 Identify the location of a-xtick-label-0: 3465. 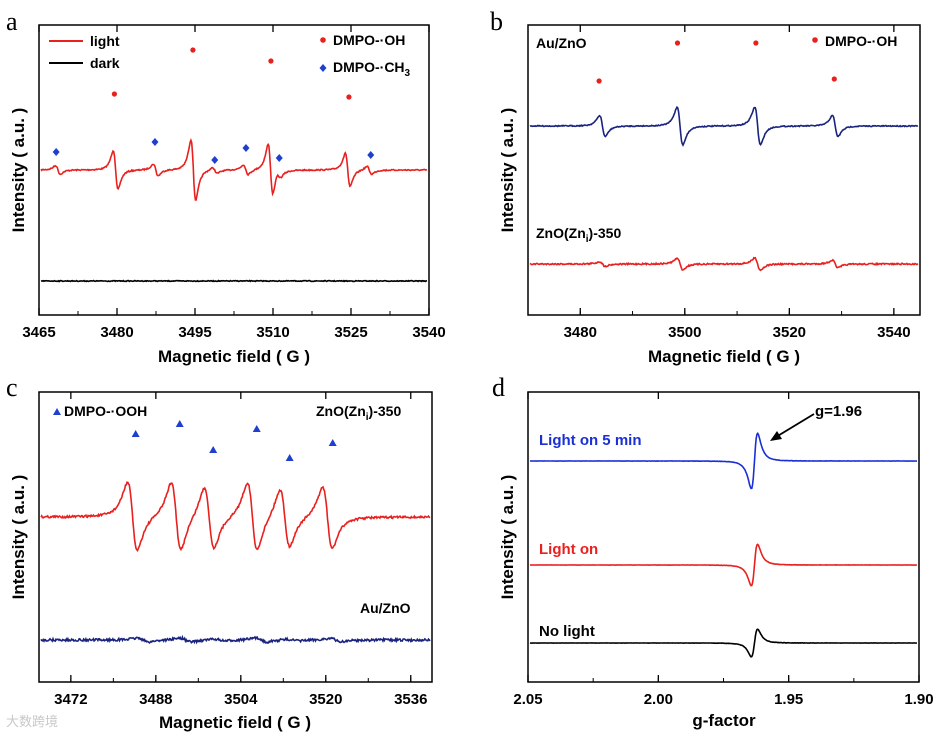
(38, 332).